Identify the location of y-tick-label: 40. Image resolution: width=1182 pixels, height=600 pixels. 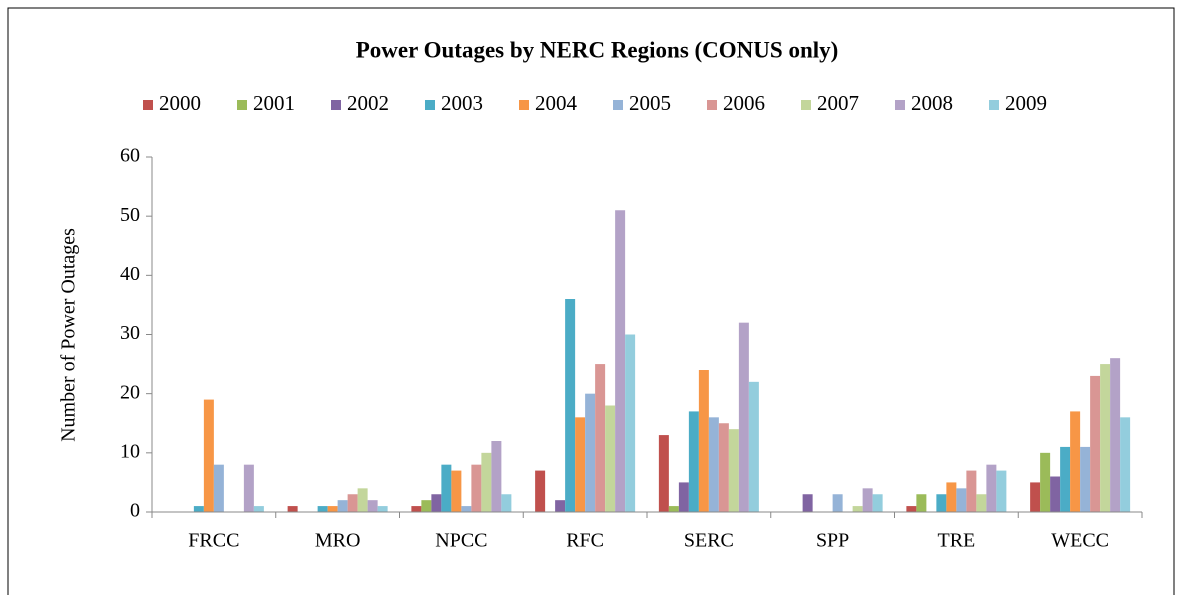
(130, 274).